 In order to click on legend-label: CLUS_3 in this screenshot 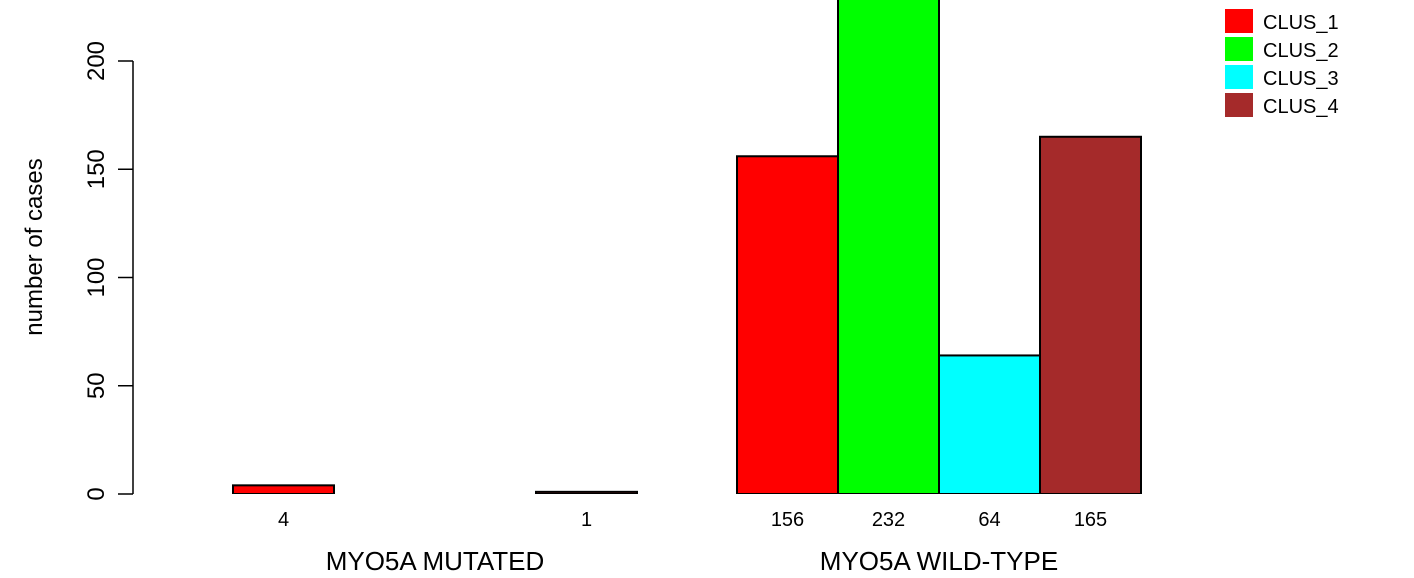, I will do `click(1301, 79)`.